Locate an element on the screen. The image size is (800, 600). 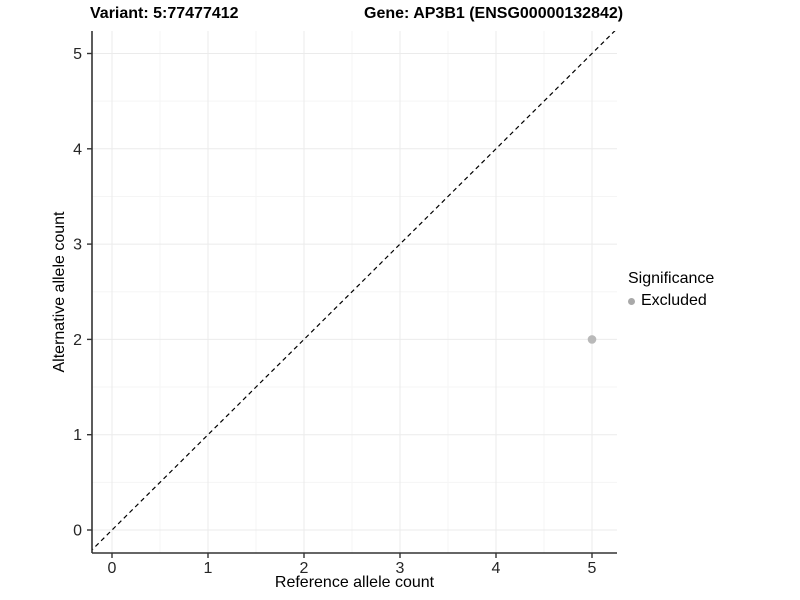
data-point is located at coordinates (592, 339).